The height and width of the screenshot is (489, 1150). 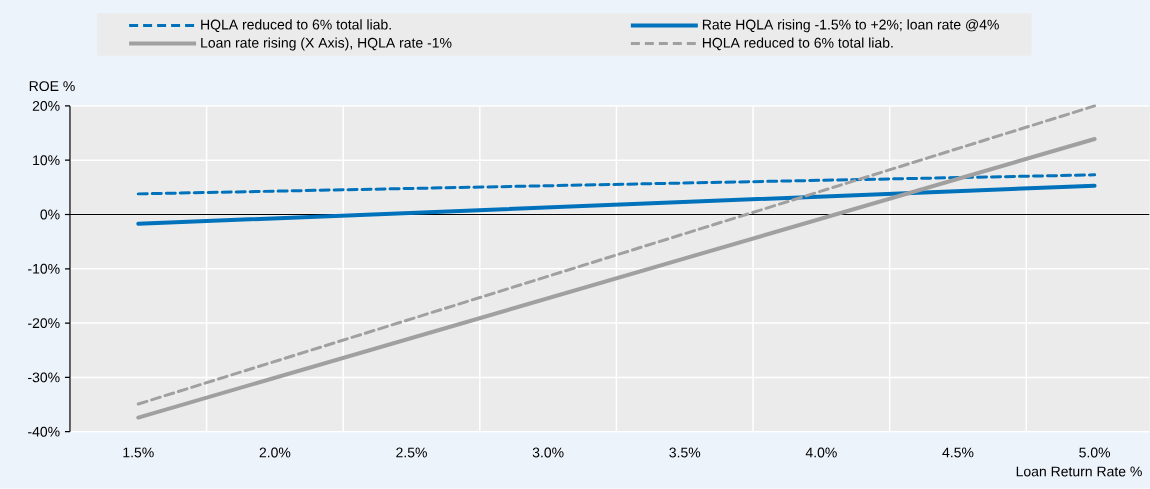 What do you see at coordinates (44, 323) in the screenshot?
I see `y-tick-label: -20%` at bounding box center [44, 323].